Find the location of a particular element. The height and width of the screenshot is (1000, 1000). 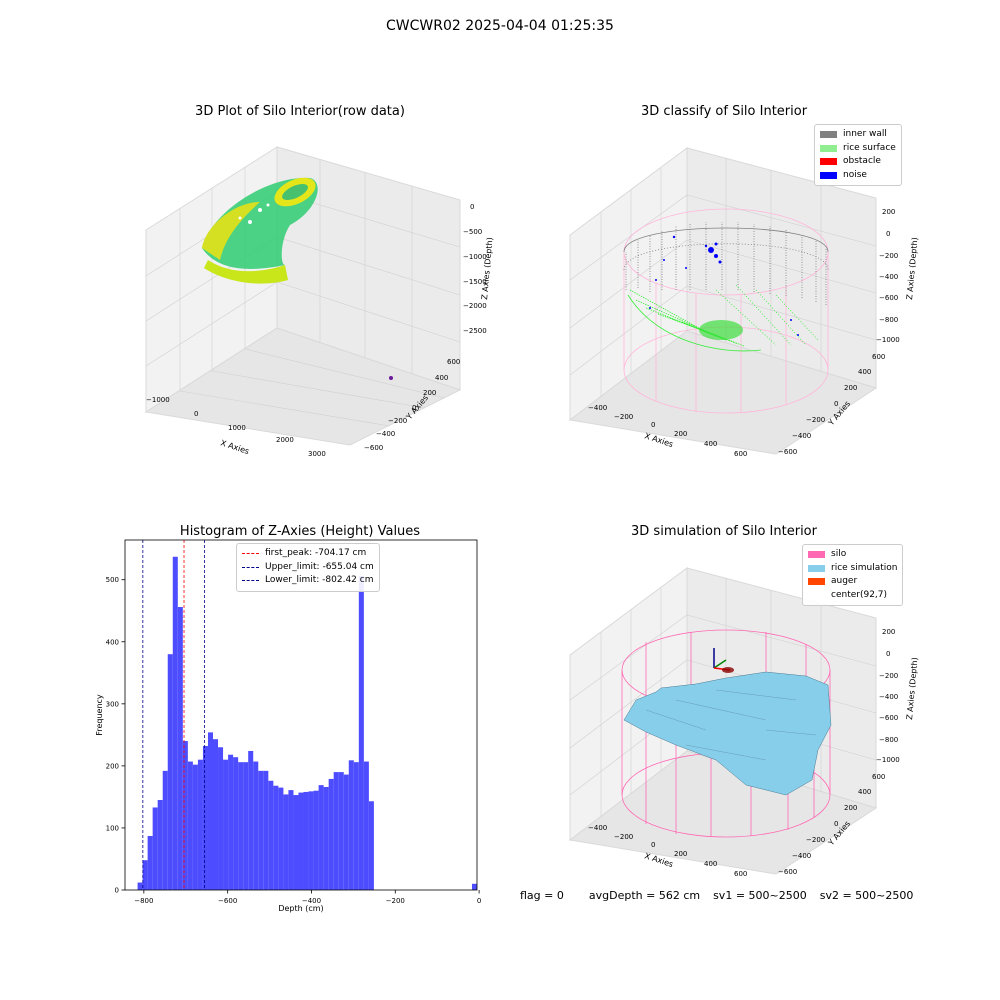

sv1-text: sv1 = 500~2500 is located at coordinates (760, 895).